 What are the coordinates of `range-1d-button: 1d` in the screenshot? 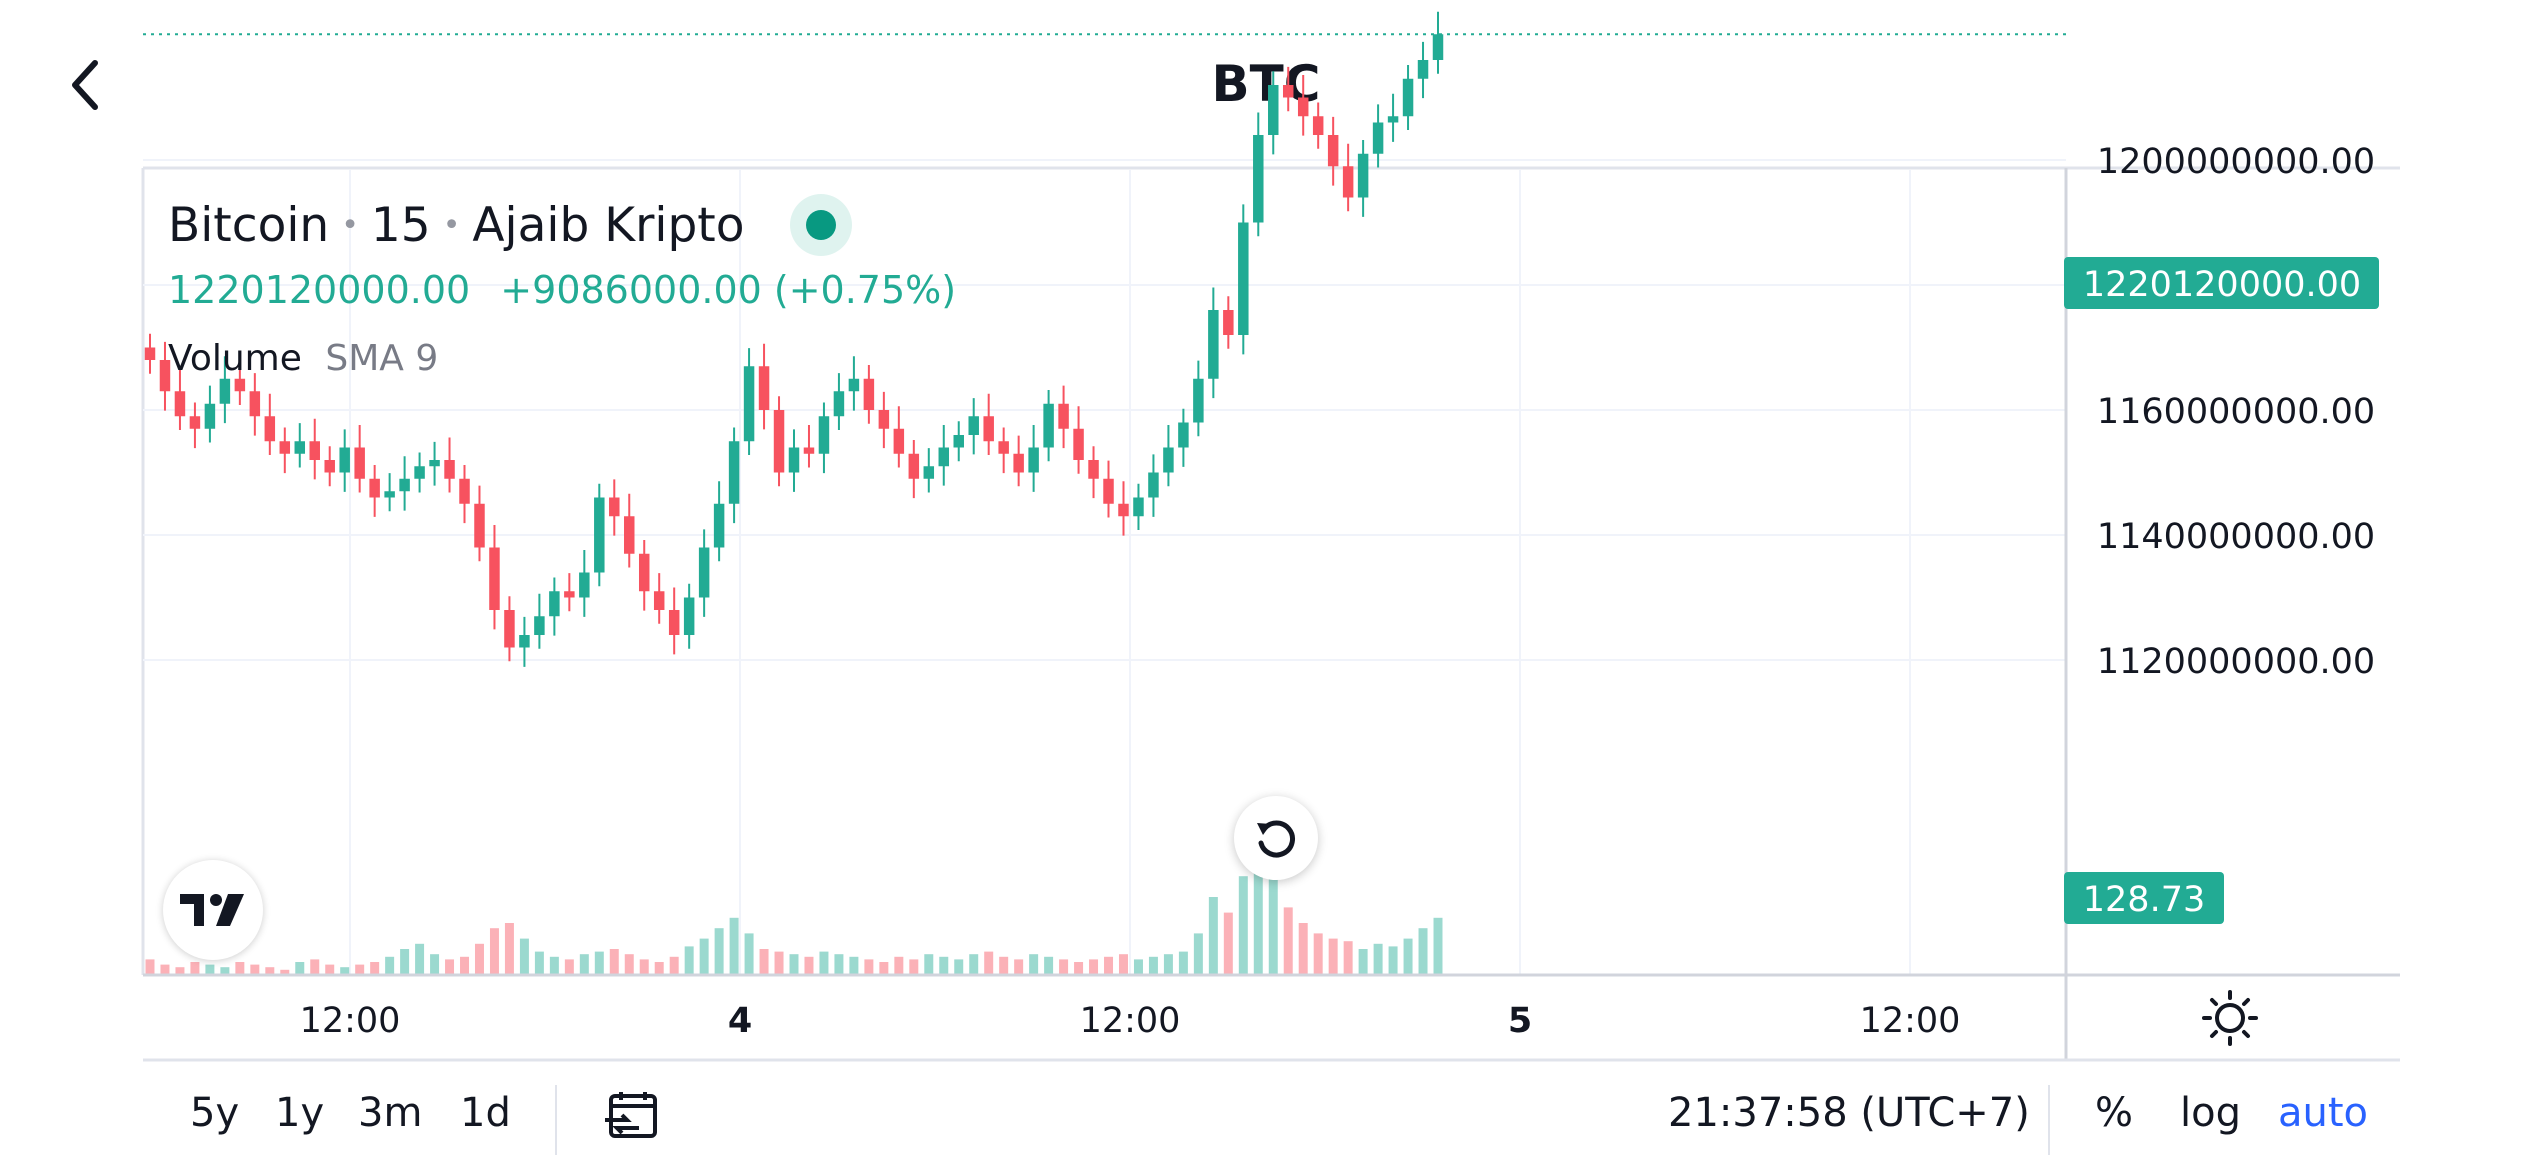 It's located at (485, 1113).